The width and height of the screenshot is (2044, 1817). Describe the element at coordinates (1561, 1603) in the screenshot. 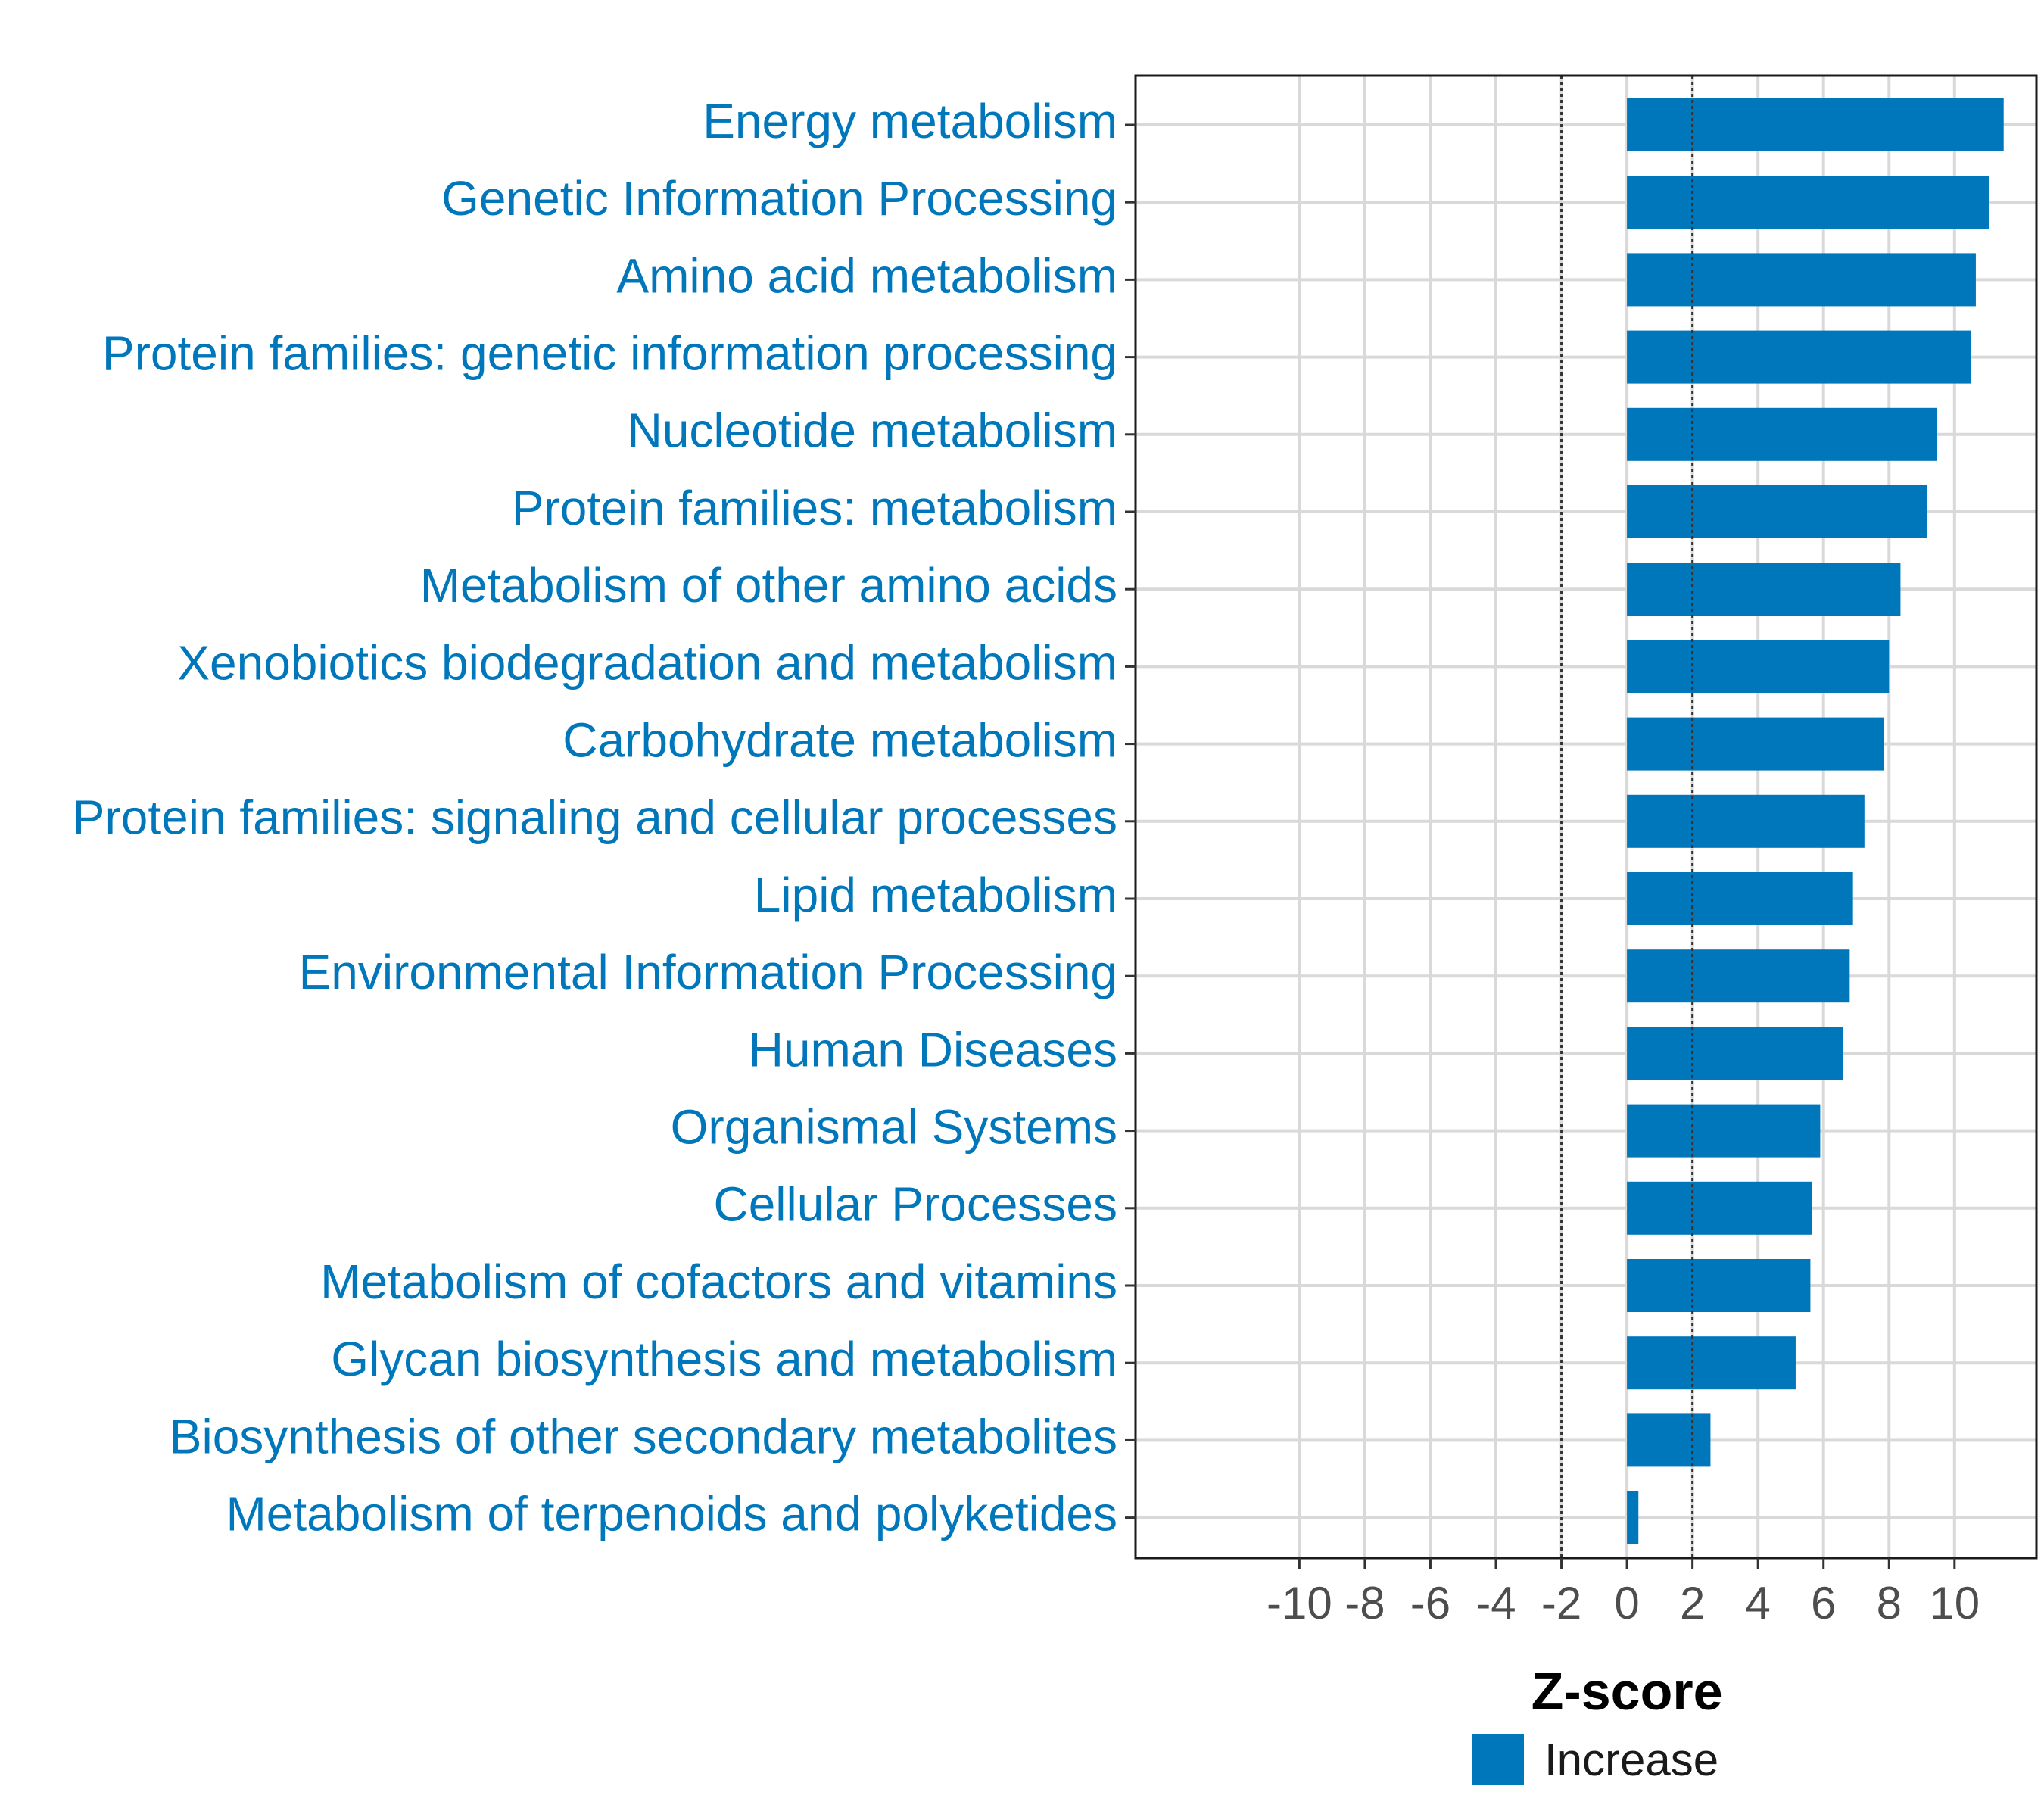

I see `x-tick-label: -2` at that location.